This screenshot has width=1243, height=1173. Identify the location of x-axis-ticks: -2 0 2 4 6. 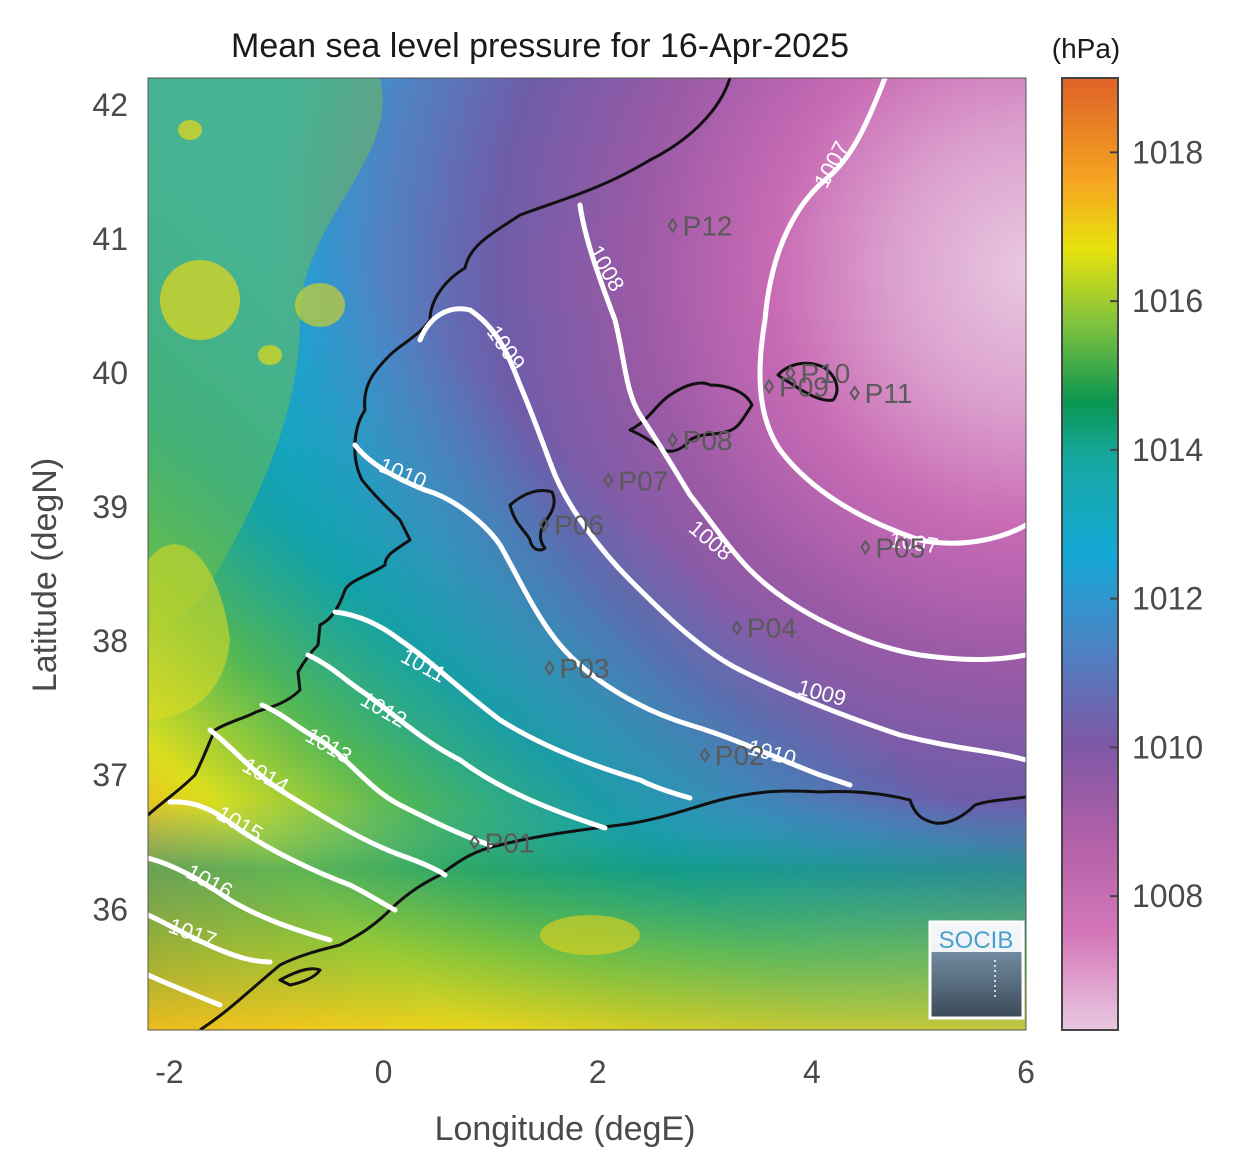
(595, 1072).